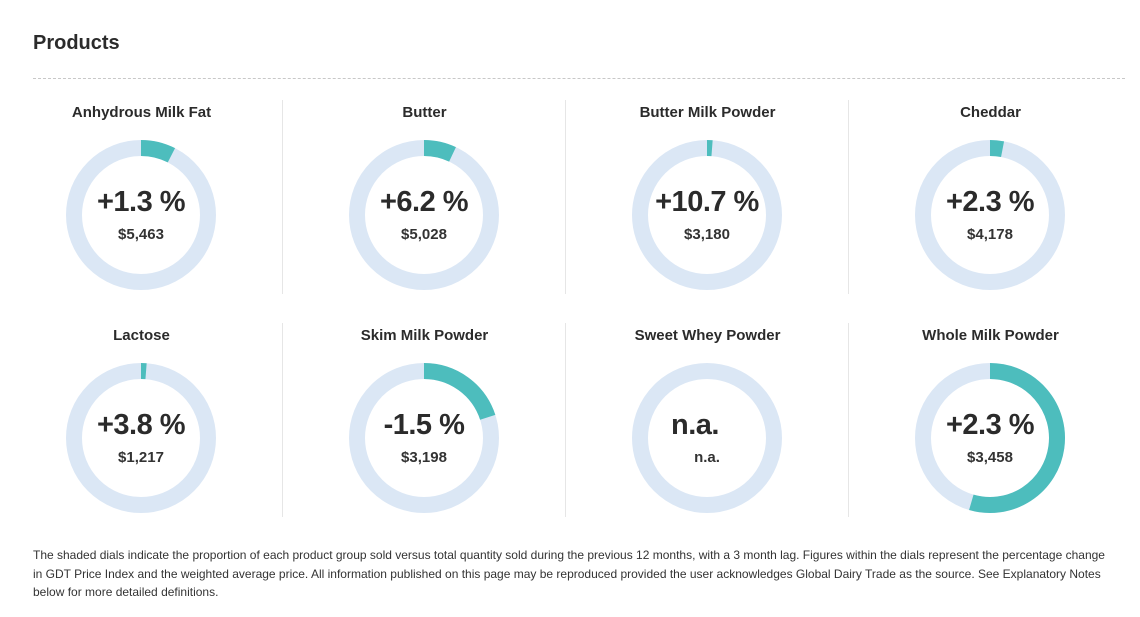 This screenshot has height=617, width=1140. I want to click on dial-values: +10.7 % $3,180, so click(707, 215).